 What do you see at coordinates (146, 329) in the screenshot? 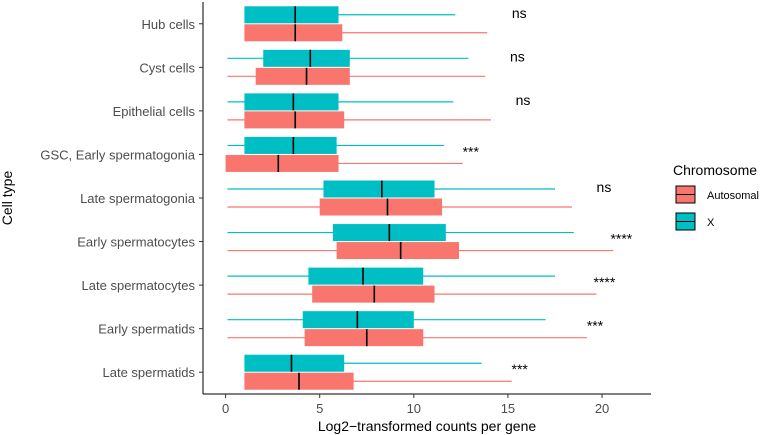
I see `y-tick-label: Early spermatids` at bounding box center [146, 329].